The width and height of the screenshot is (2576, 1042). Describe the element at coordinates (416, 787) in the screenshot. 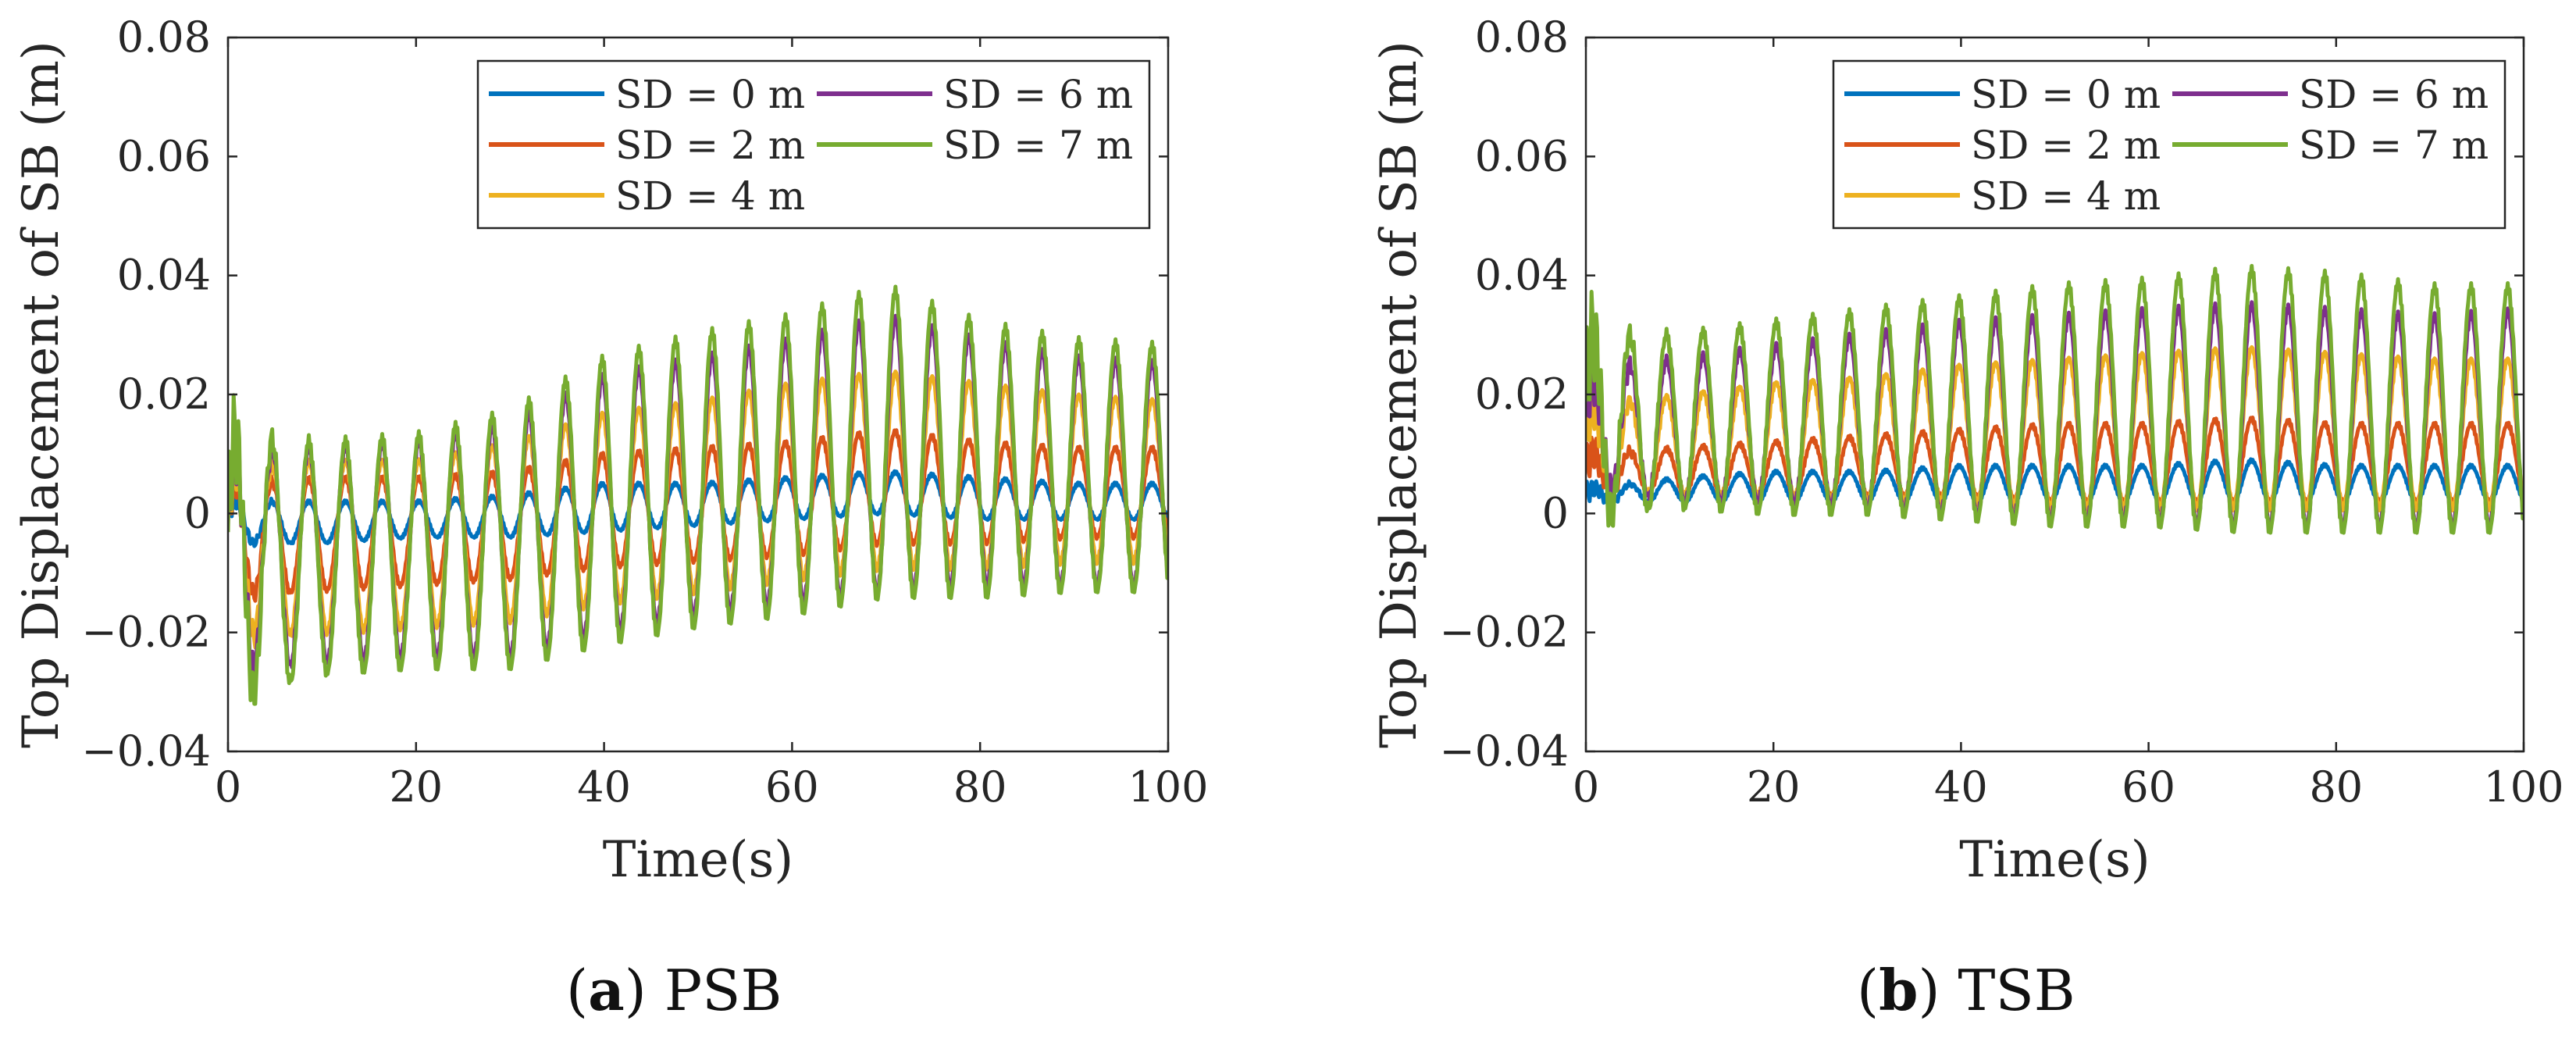

I see `chart-a-xtick-label-1: 20` at that location.